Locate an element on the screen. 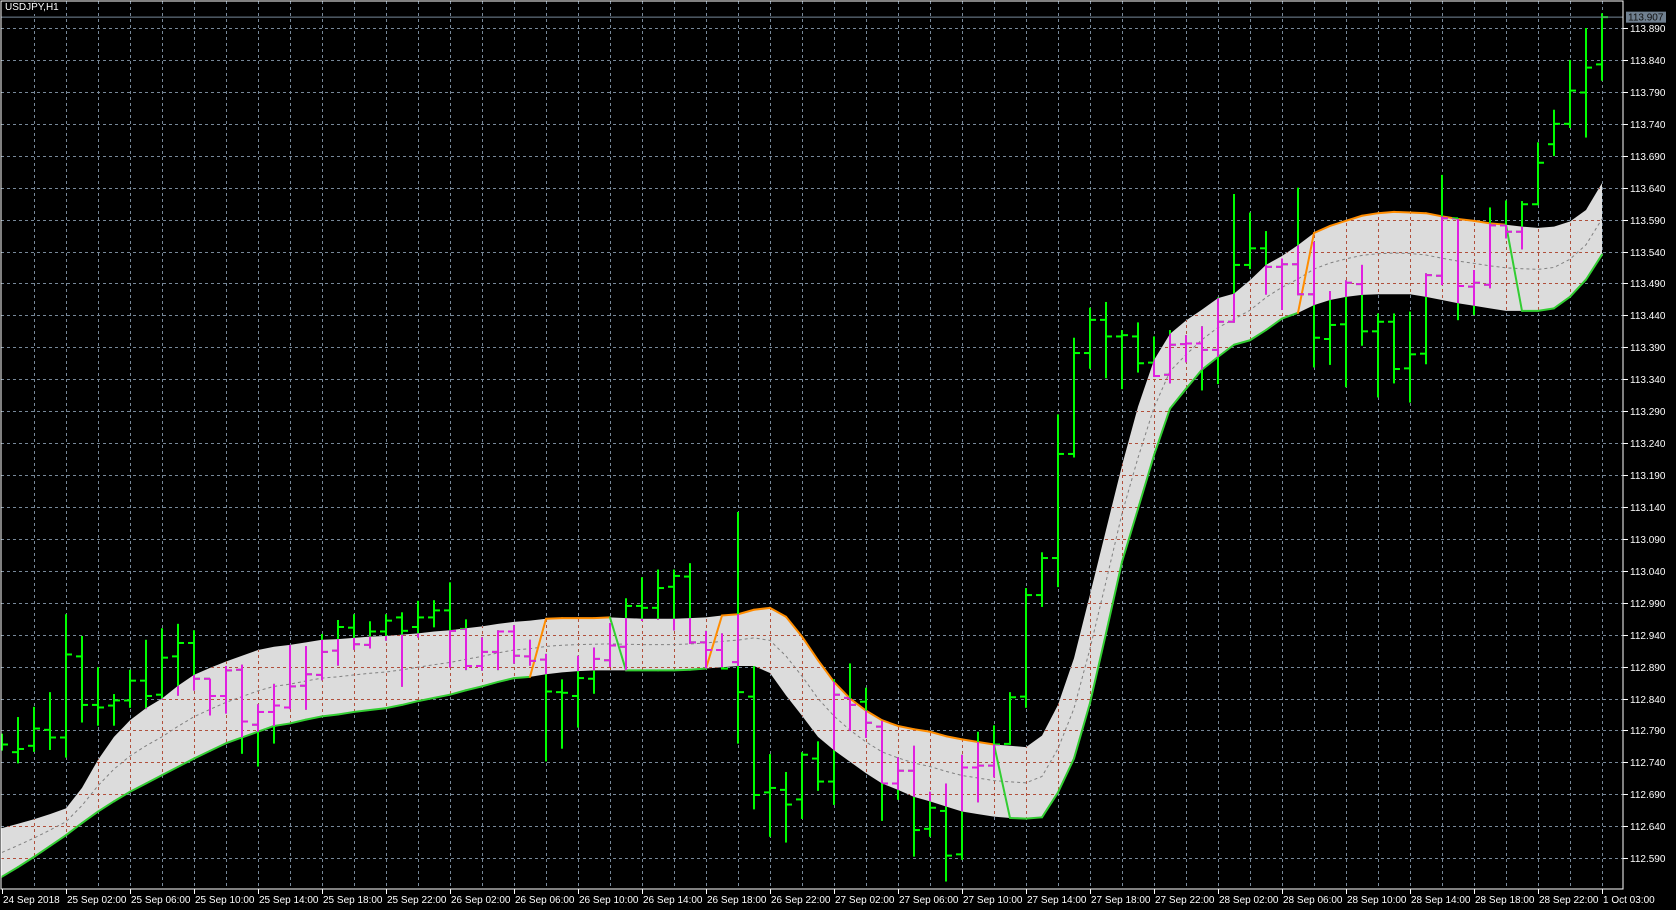 Image resolution: width=1676 pixels, height=910 pixels. price-label: 113.090 is located at coordinates (1648, 540).